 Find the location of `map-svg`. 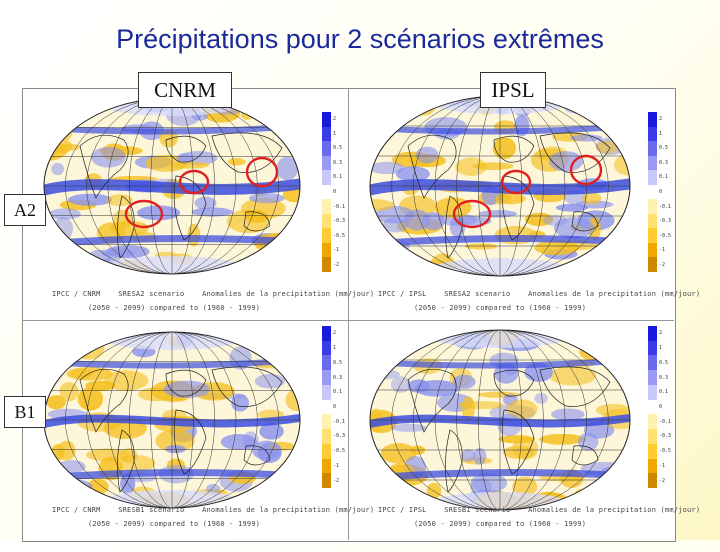

map-svg is located at coordinates (172, 420).